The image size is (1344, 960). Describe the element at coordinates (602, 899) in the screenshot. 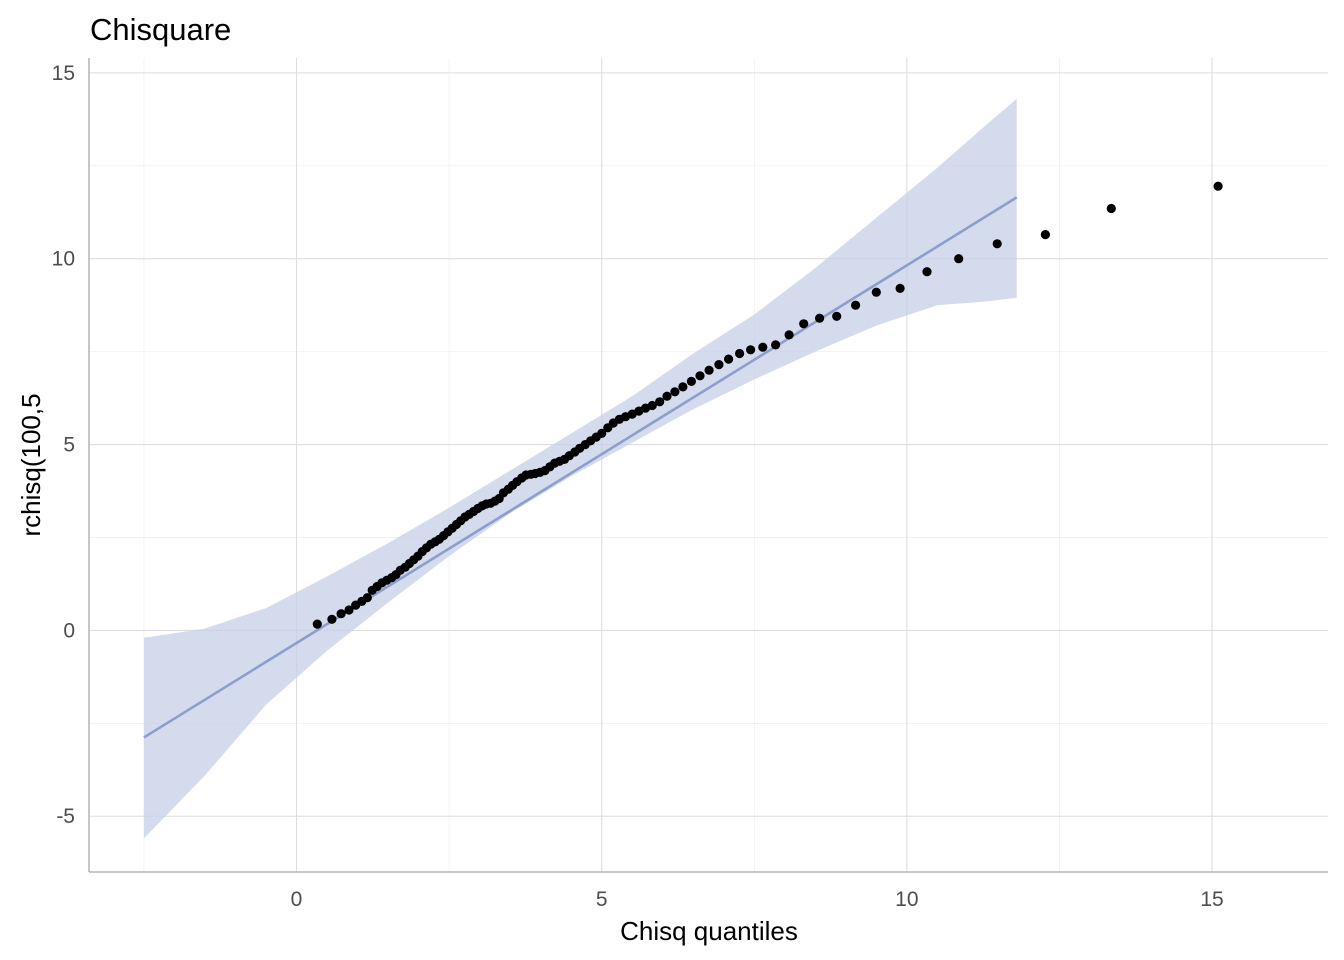

I see `x-tick-label: 5` at that location.